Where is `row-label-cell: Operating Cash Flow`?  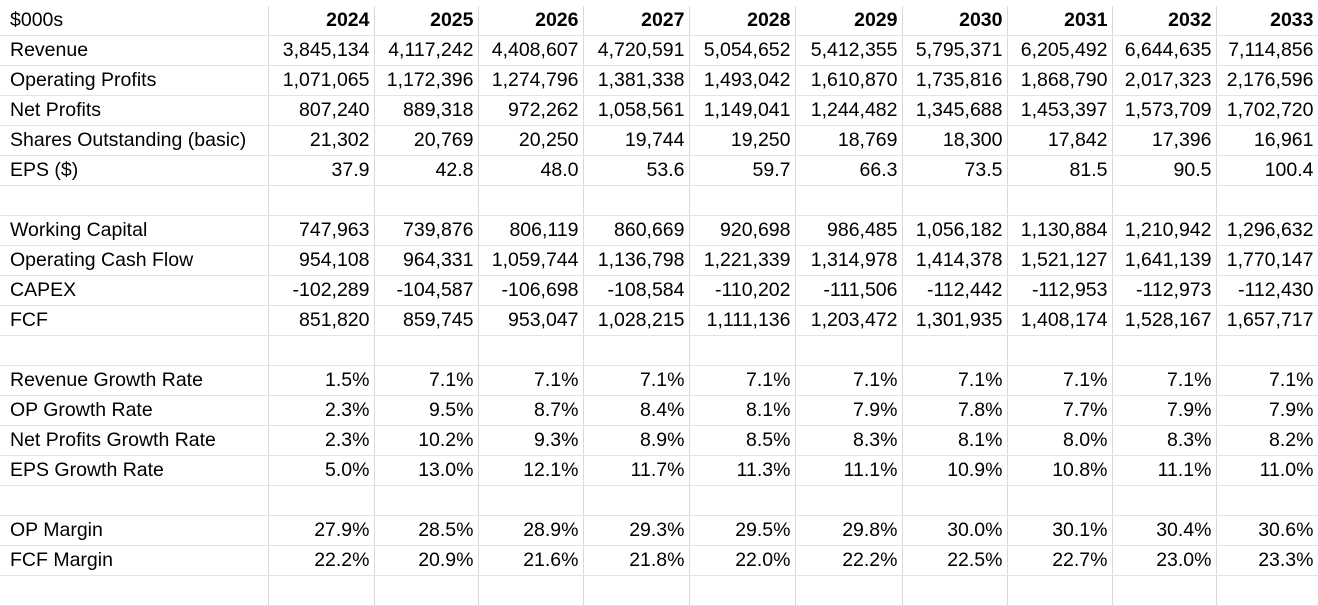
row-label-cell: Operating Cash Flow is located at coordinates (134, 260).